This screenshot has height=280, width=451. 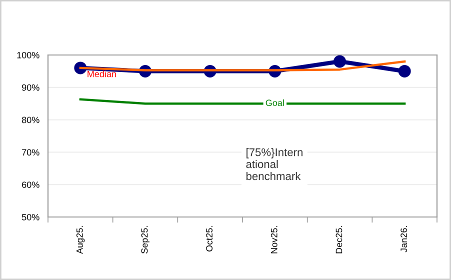 I want to click on y-tick-label: 70%, so click(x=31, y=152).